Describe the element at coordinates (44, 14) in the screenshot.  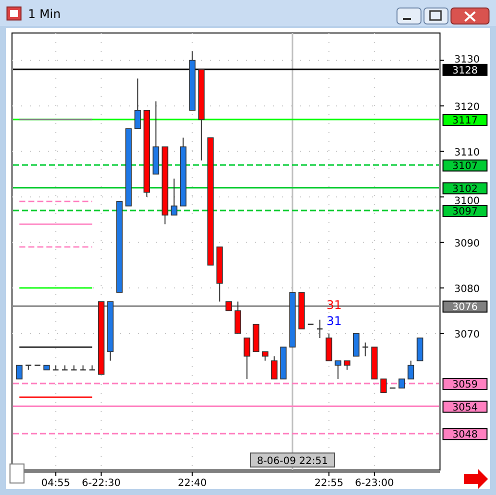
I see `chart-title: 1 Min` at that location.